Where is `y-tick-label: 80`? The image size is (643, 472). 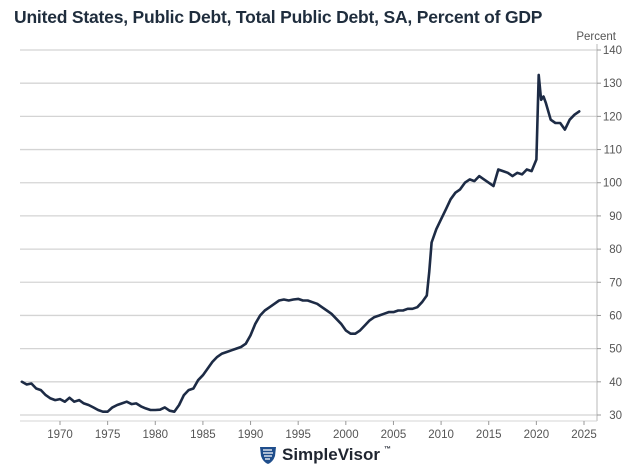 y-tick-label: 80 is located at coordinates (615, 250).